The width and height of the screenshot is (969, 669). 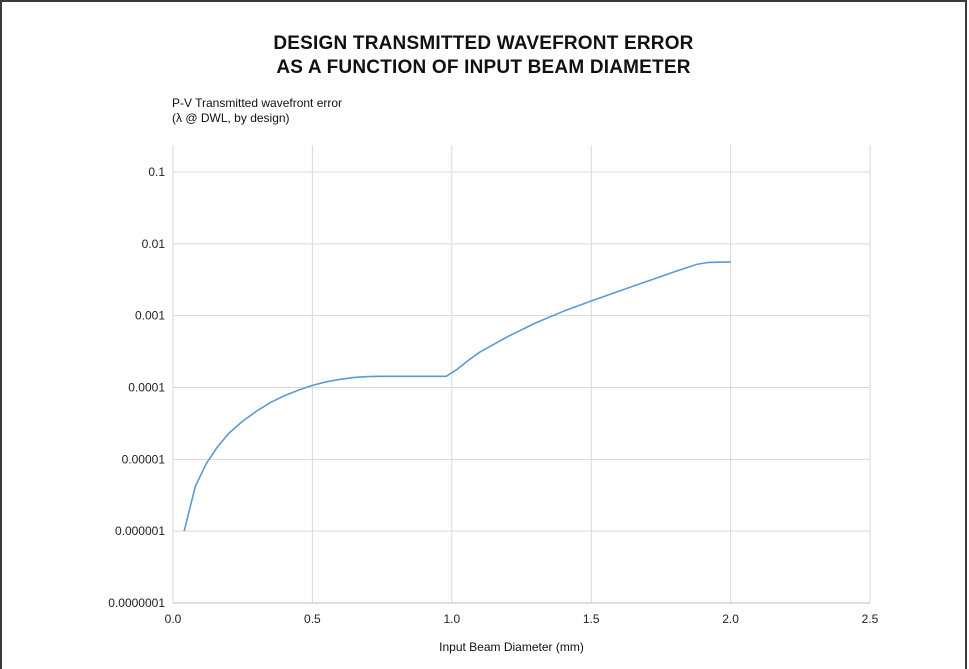 What do you see at coordinates (154, 244) in the screenshot?
I see `y-tick-label: 0.01` at bounding box center [154, 244].